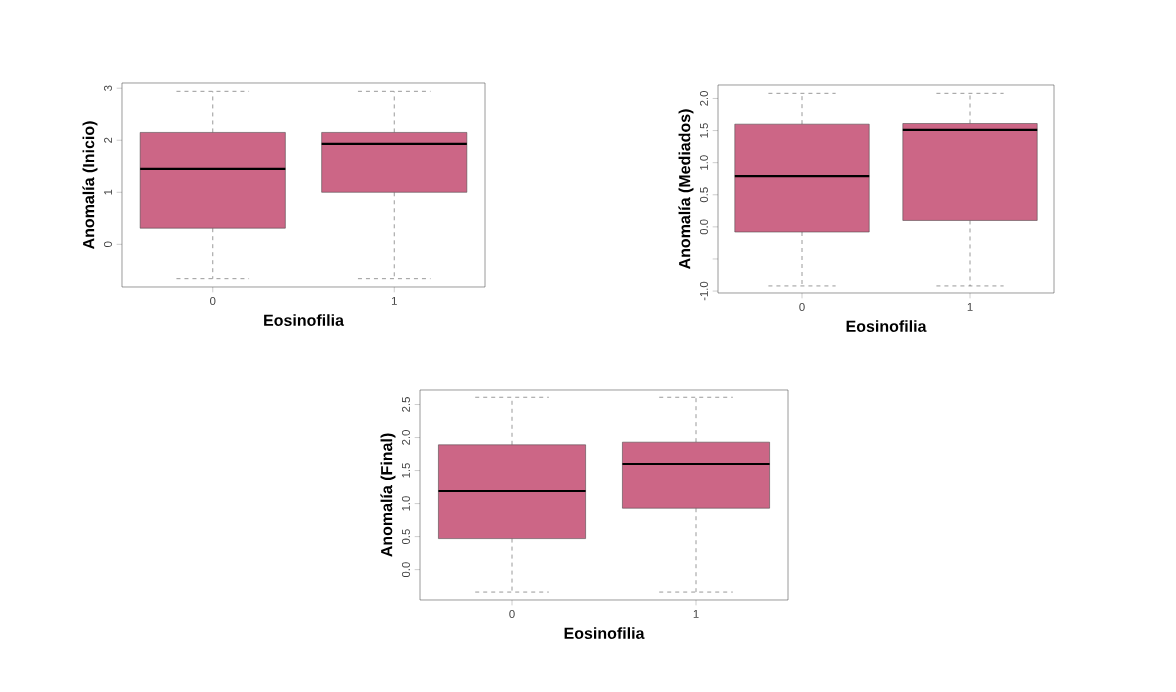 The width and height of the screenshot is (1176, 692). Describe the element at coordinates (405, 404) in the screenshot. I see `y-tick-label: 2.5` at that location.